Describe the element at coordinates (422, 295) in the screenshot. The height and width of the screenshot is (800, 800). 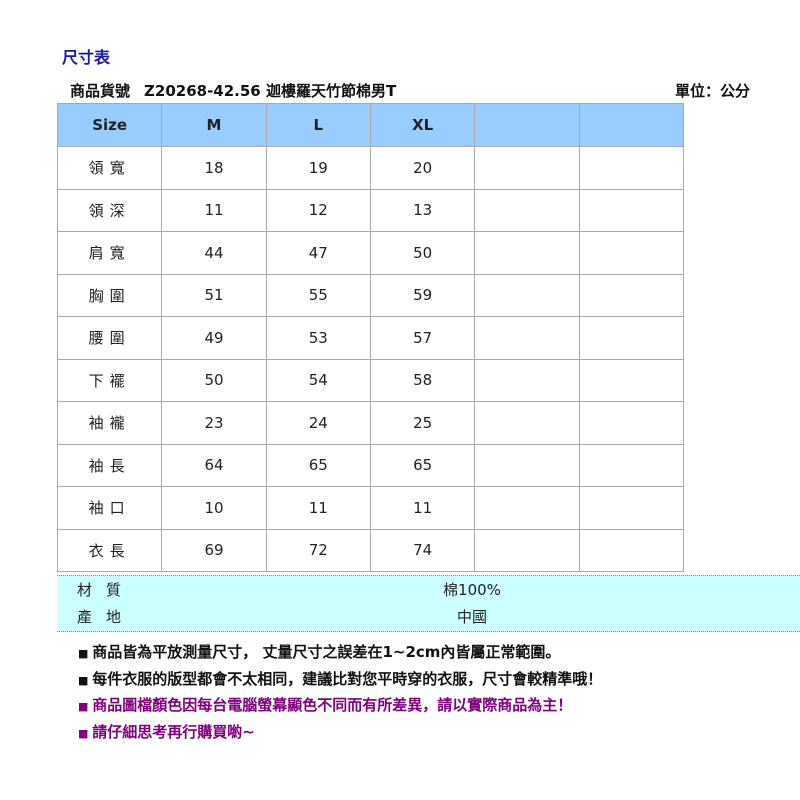
I see `table-cell: 59` at that location.